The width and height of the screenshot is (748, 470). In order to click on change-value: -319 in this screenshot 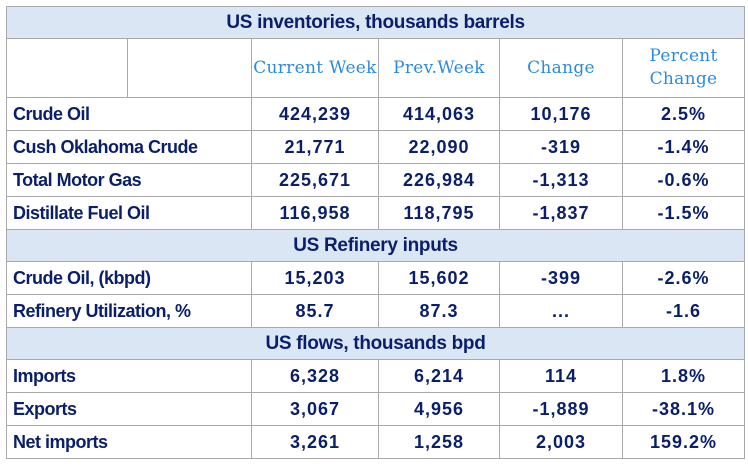, I will do `click(561, 147)`.